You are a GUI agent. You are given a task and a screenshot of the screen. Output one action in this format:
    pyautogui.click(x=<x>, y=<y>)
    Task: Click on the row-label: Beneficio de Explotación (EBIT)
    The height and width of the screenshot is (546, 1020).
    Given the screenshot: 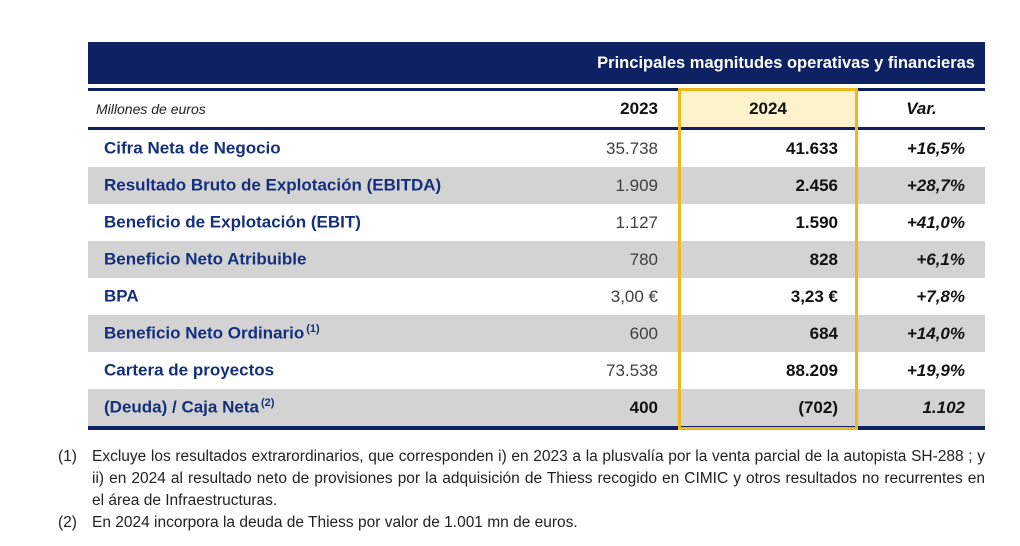 What is the action you would take?
    pyautogui.click(x=308, y=222)
    